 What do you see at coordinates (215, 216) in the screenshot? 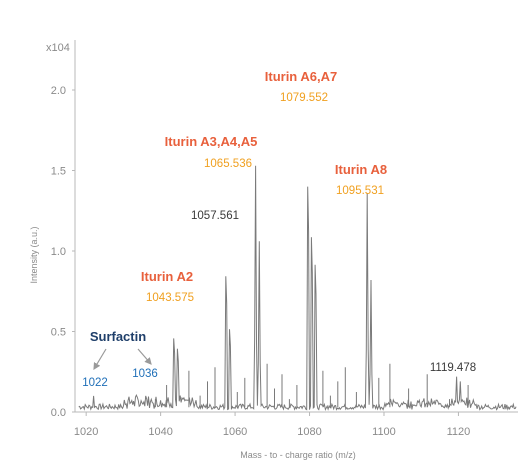
I see `mz-1057-561: 1057.561` at bounding box center [215, 216].